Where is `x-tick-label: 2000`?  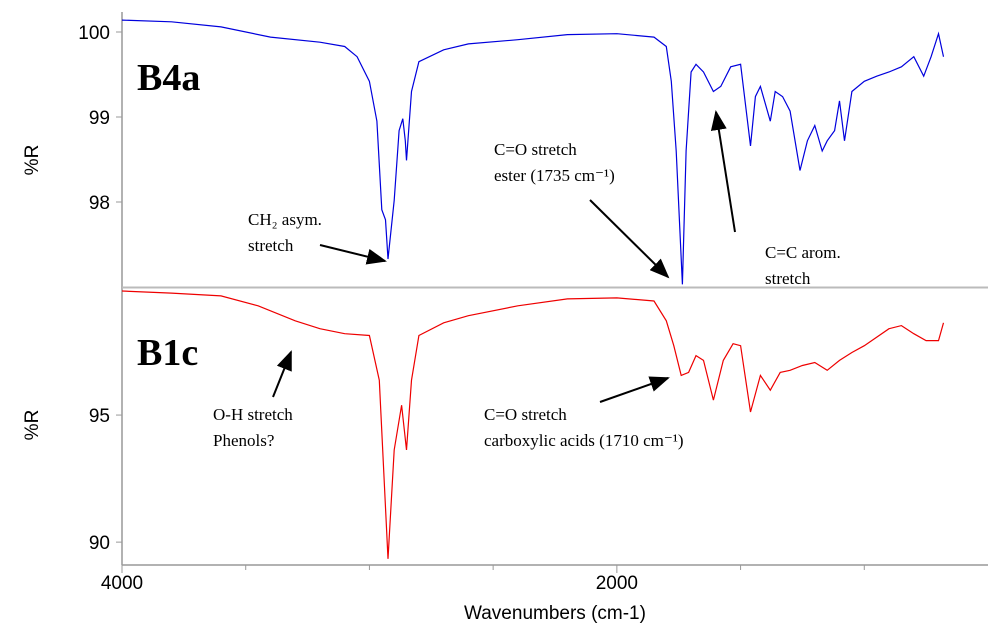
x-tick-label: 2000 is located at coordinates (617, 583).